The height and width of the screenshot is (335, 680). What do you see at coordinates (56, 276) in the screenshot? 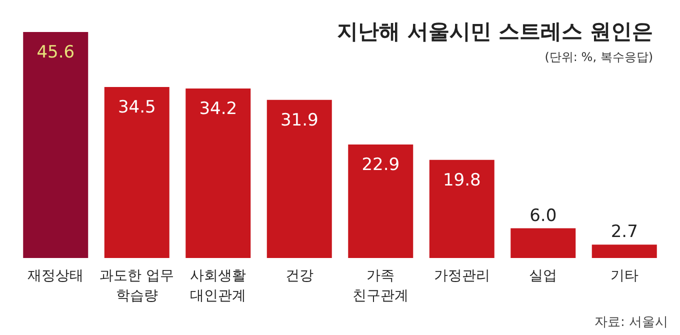
I see `x-tick-label: 재정상태` at bounding box center [56, 276].